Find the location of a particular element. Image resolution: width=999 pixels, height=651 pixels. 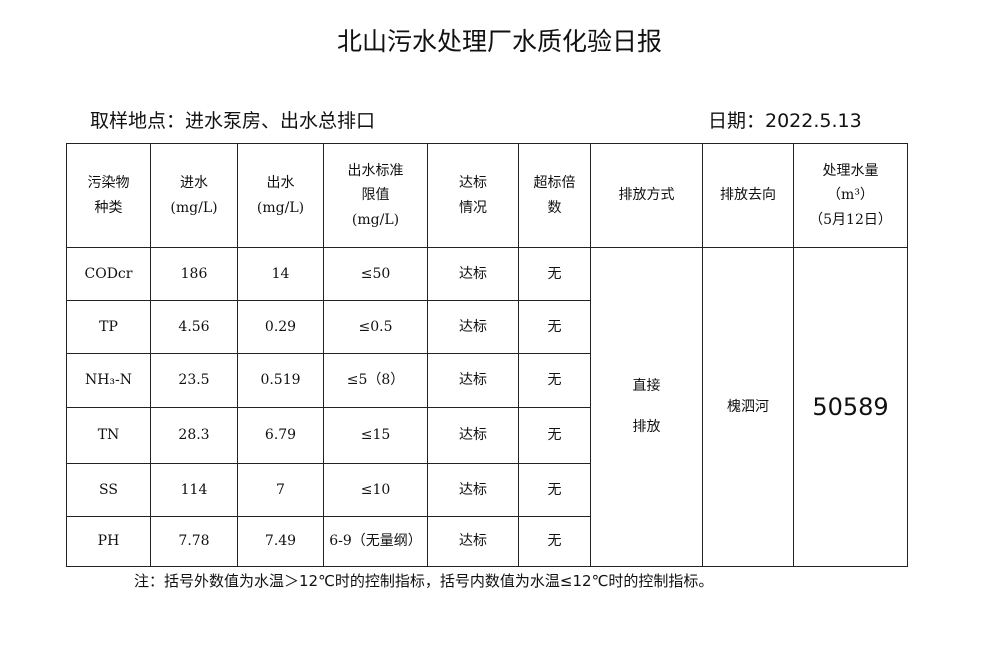

discharge-method: 直接 排放 is located at coordinates (646, 407).